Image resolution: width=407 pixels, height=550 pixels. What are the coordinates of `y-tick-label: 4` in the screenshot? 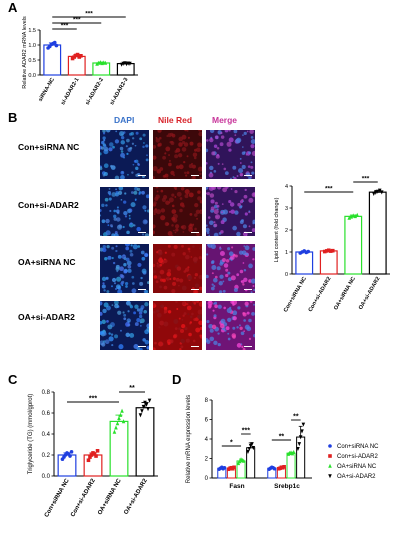 It's located at (286, 187).